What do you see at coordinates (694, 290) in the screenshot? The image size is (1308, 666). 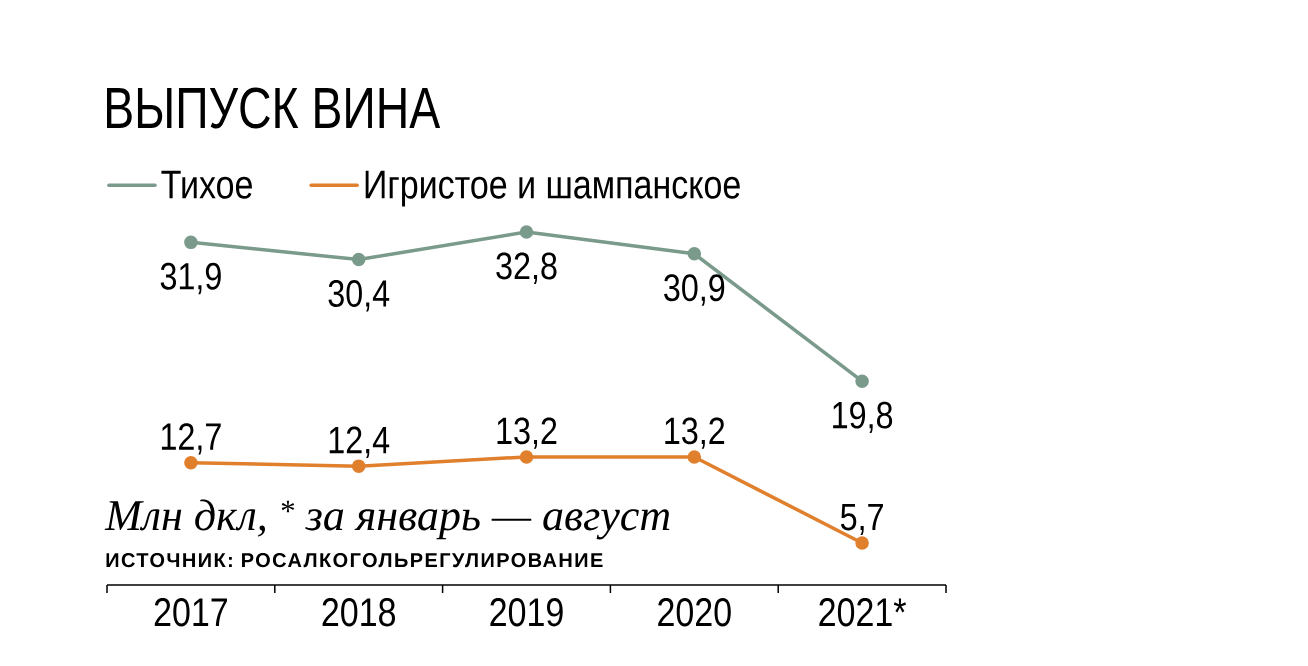 I see `data-label: 30,9` at bounding box center [694, 290].